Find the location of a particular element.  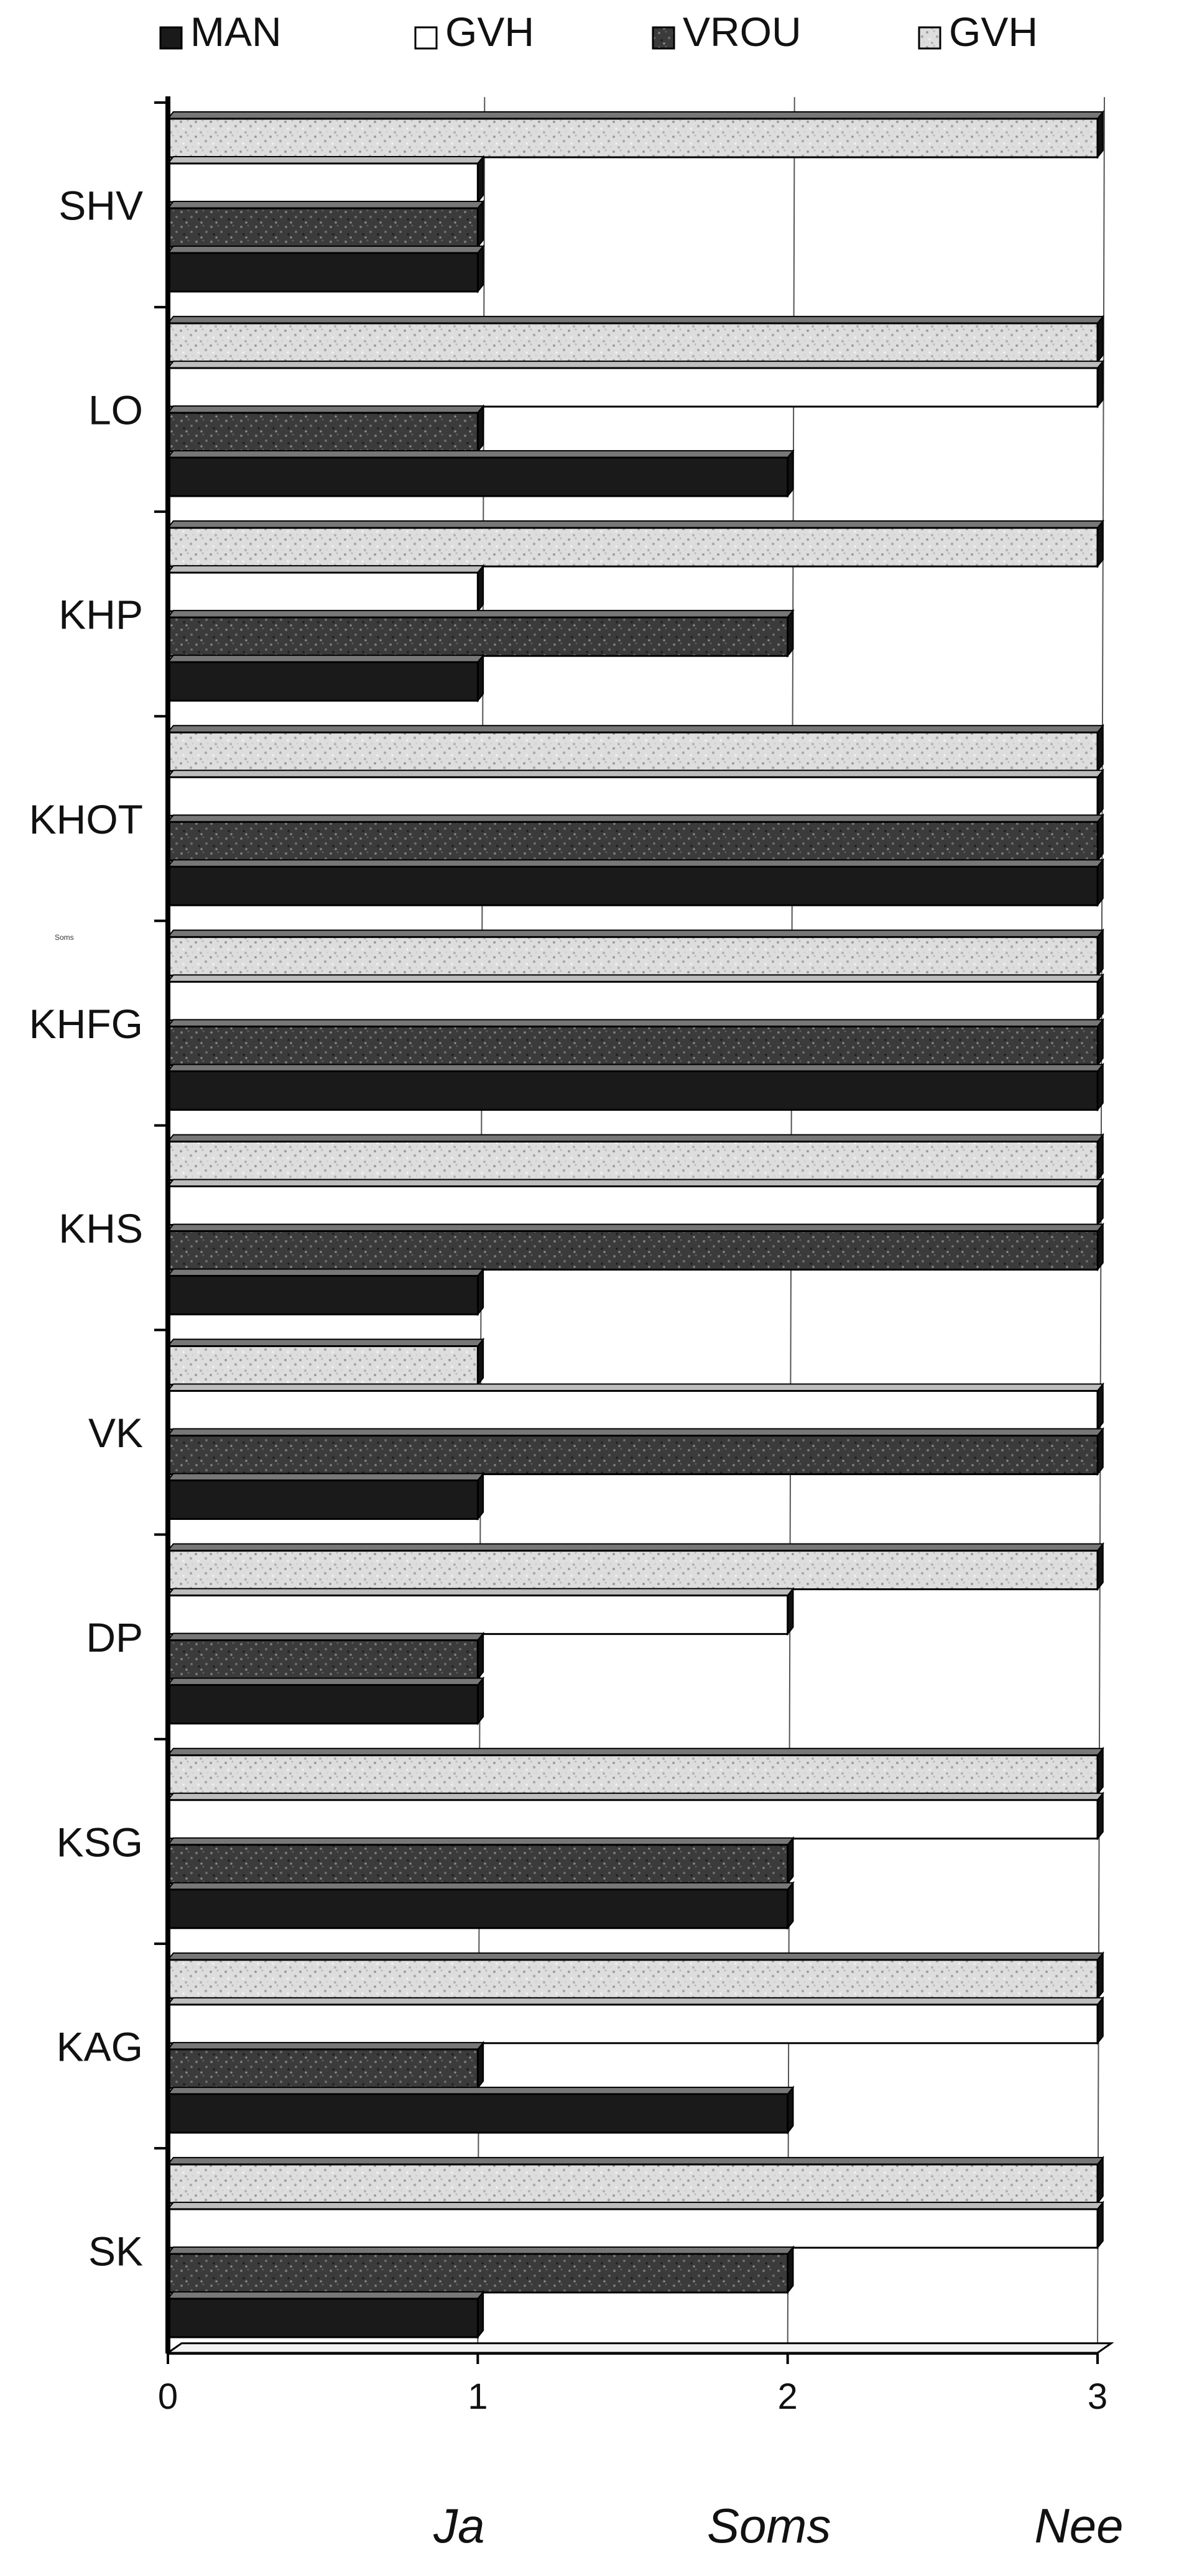

legend: MAN GVH VROU GVH is located at coordinates (598, 32).